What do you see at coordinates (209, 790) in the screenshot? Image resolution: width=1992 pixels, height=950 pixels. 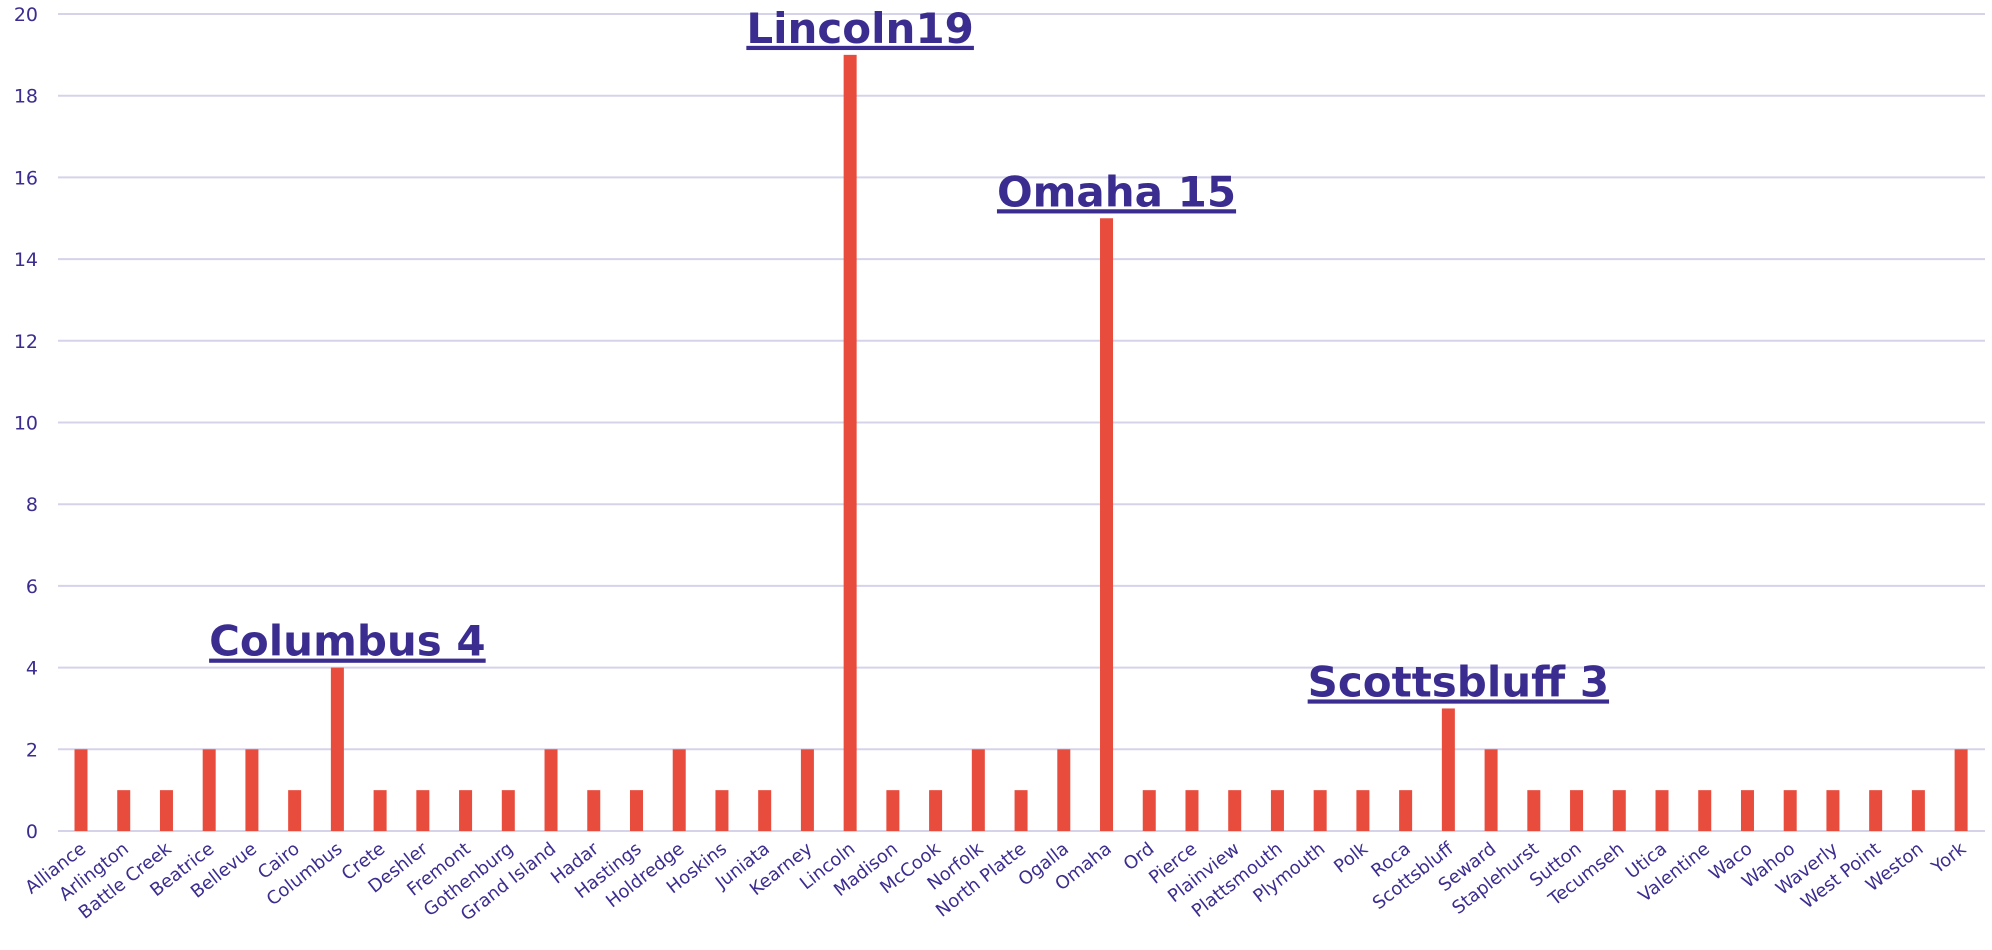 I see `bar-beatrice` at bounding box center [209, 790].